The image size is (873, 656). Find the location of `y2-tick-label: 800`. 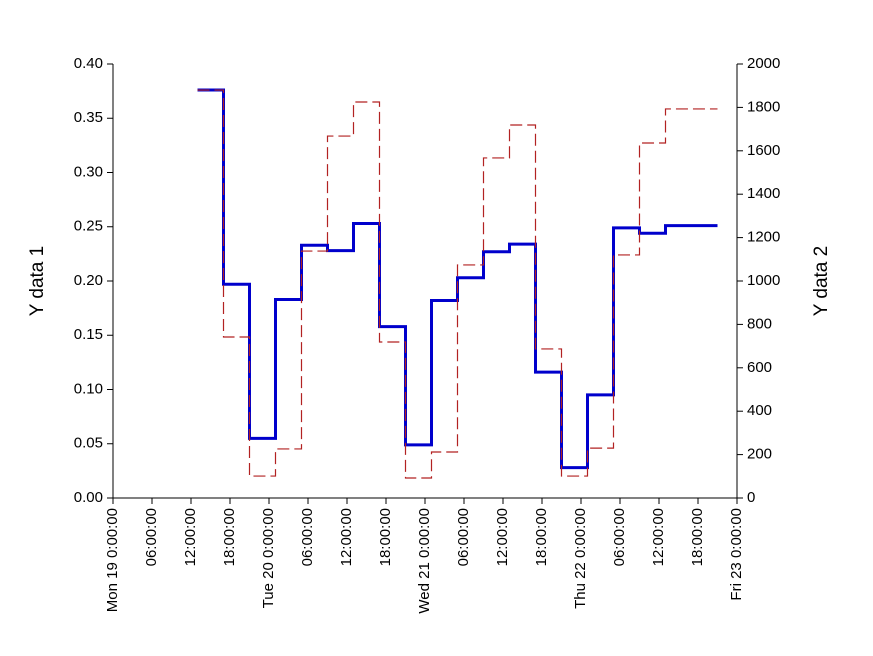

y2-tick-label: 800 is located at coordinates (759, 323).